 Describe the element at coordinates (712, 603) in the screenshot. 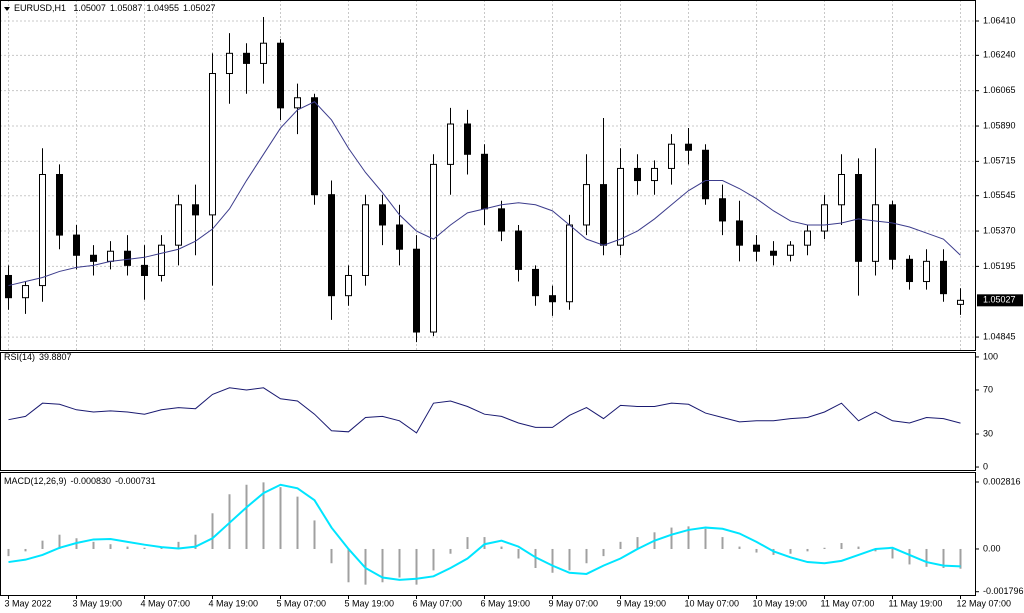

I see `x-tick-label: 10 May 07:00` at that location.